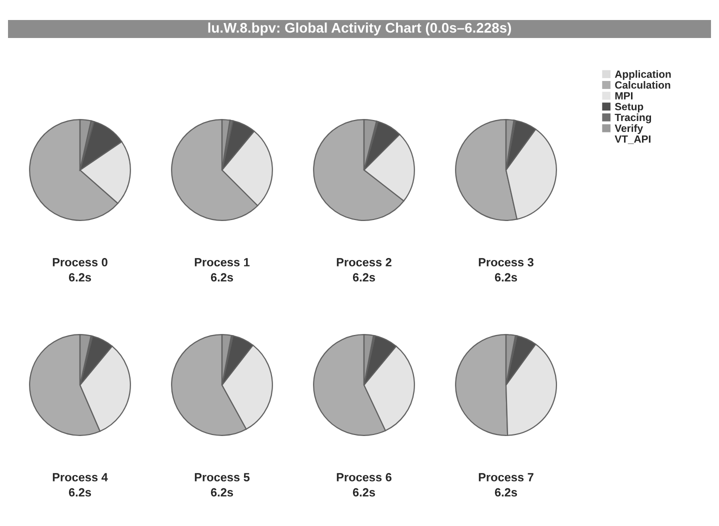 This screenshot has width=719, height=526. What do you see at coordinates (364, 477) in the screenshot?
I see `text: Process 6` at bounding box center [364, 477].